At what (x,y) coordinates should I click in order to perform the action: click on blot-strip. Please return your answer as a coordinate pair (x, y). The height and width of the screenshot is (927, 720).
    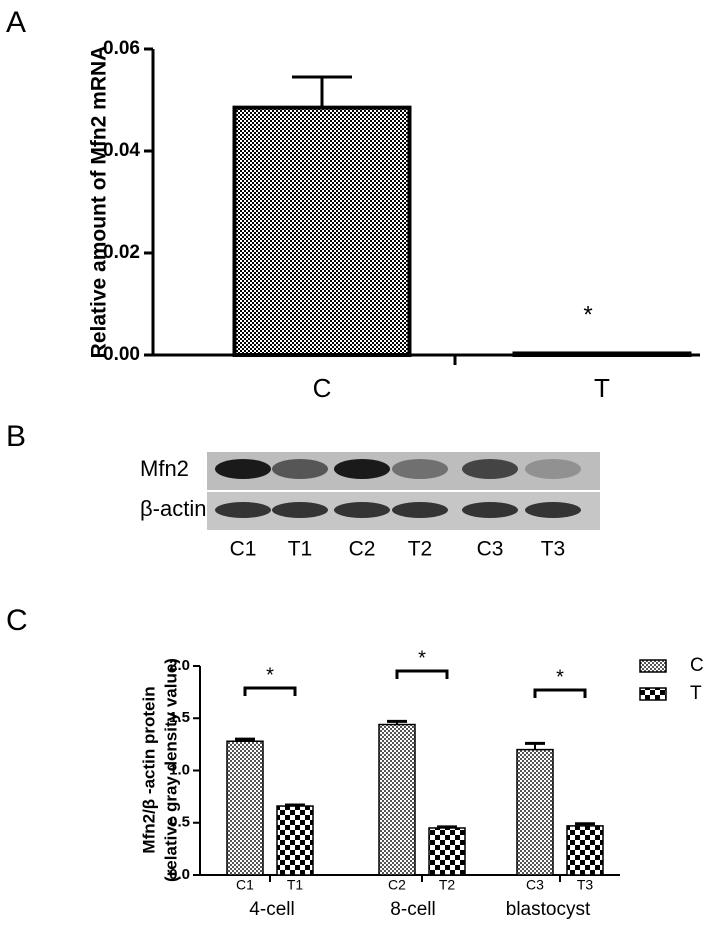
    Looking at the image, I should click on (403, 471).